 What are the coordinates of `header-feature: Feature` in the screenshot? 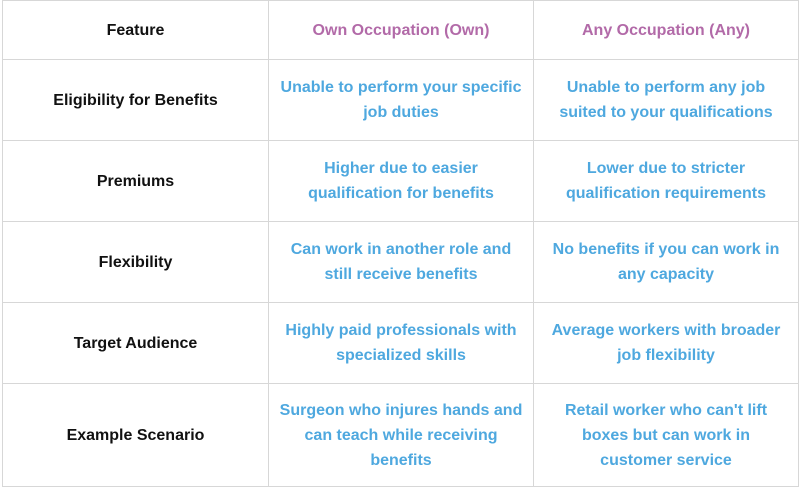 It's located at (135, 30).